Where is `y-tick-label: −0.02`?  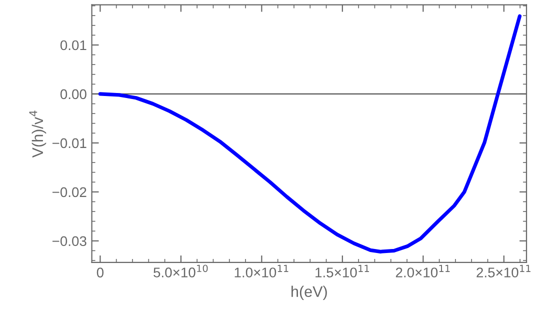
y-tick-label: −0.02 is located at coordinates (69, 192).